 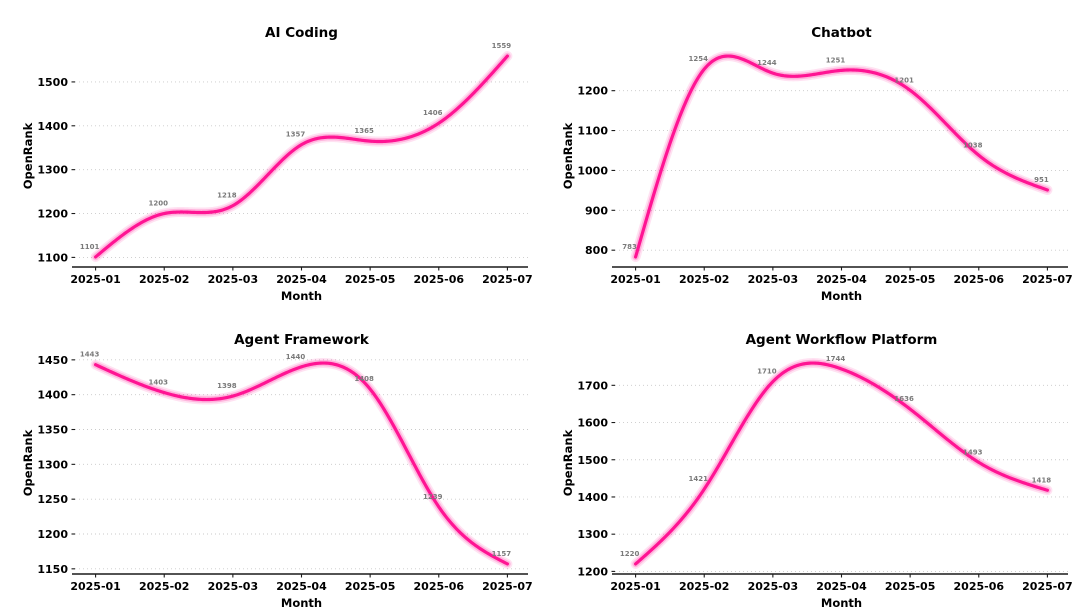 I want to click on y-tick-label: 900, so click(x=596, y=210).